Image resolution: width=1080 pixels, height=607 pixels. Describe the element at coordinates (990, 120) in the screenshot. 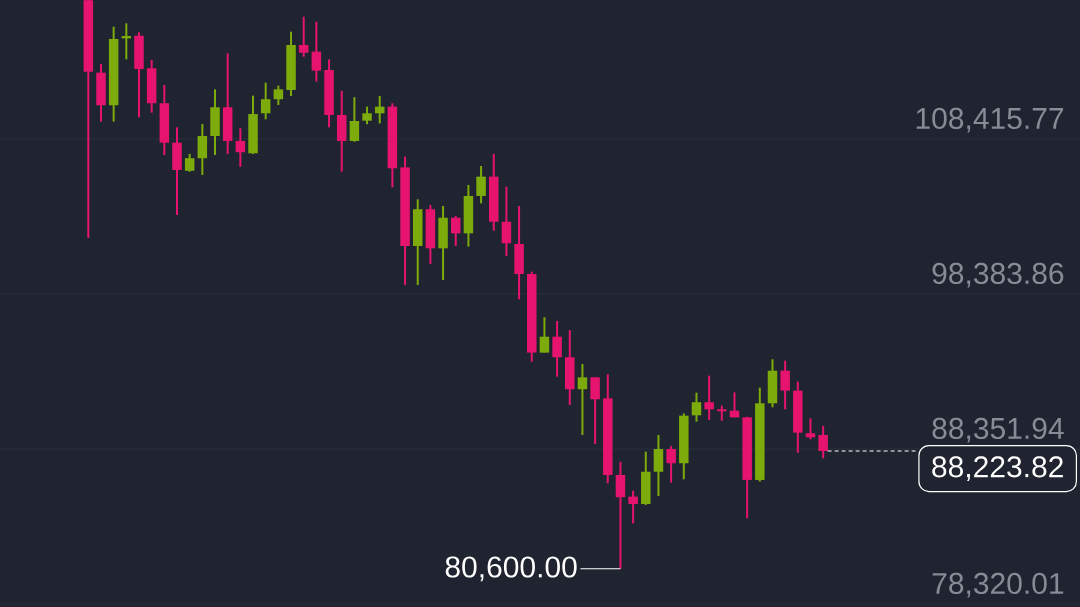

I see `y-tick-label: 108,415.77` at that location.